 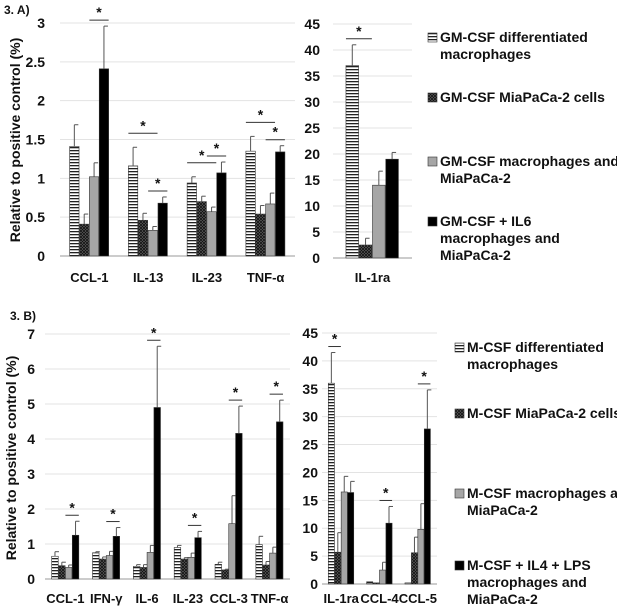 What do you see at coordinates (36, 62) in the screenshot?
I see `y-tick-label: 2.5` at bounding box center [36, 62].